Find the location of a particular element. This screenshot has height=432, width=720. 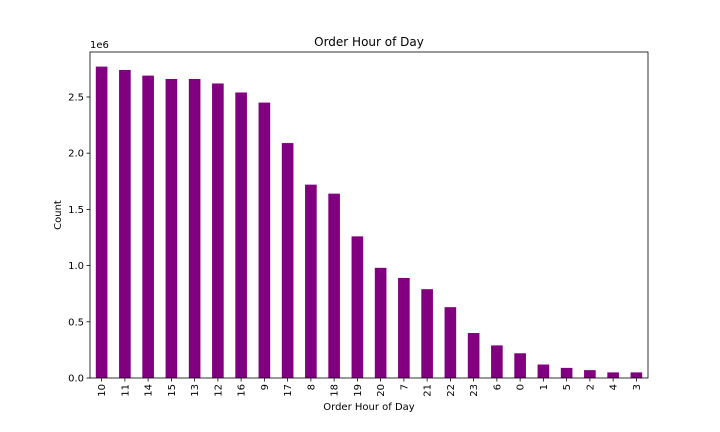

x-tick-label: 13 is located at coordinates (195, 390).